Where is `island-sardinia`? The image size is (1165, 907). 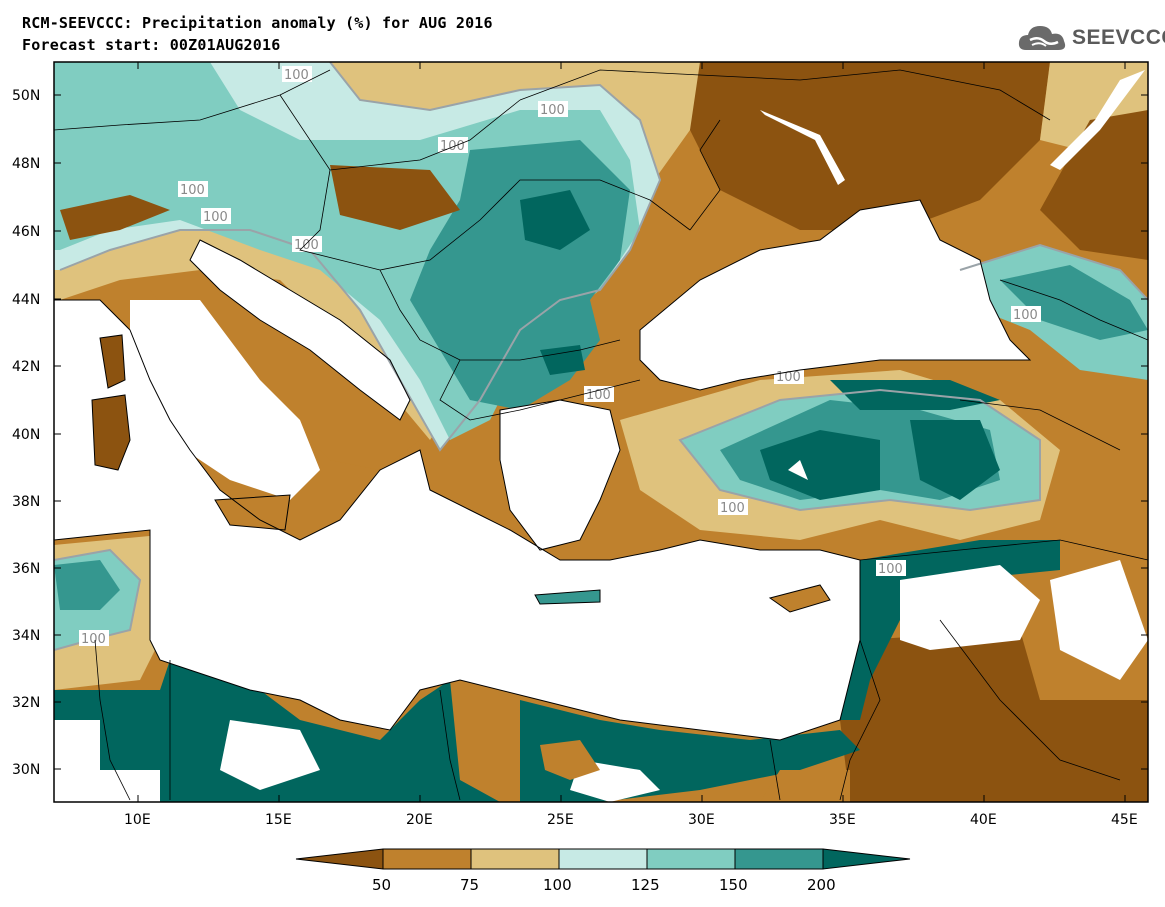
island-sardinia is located at coordinates (111, 432).